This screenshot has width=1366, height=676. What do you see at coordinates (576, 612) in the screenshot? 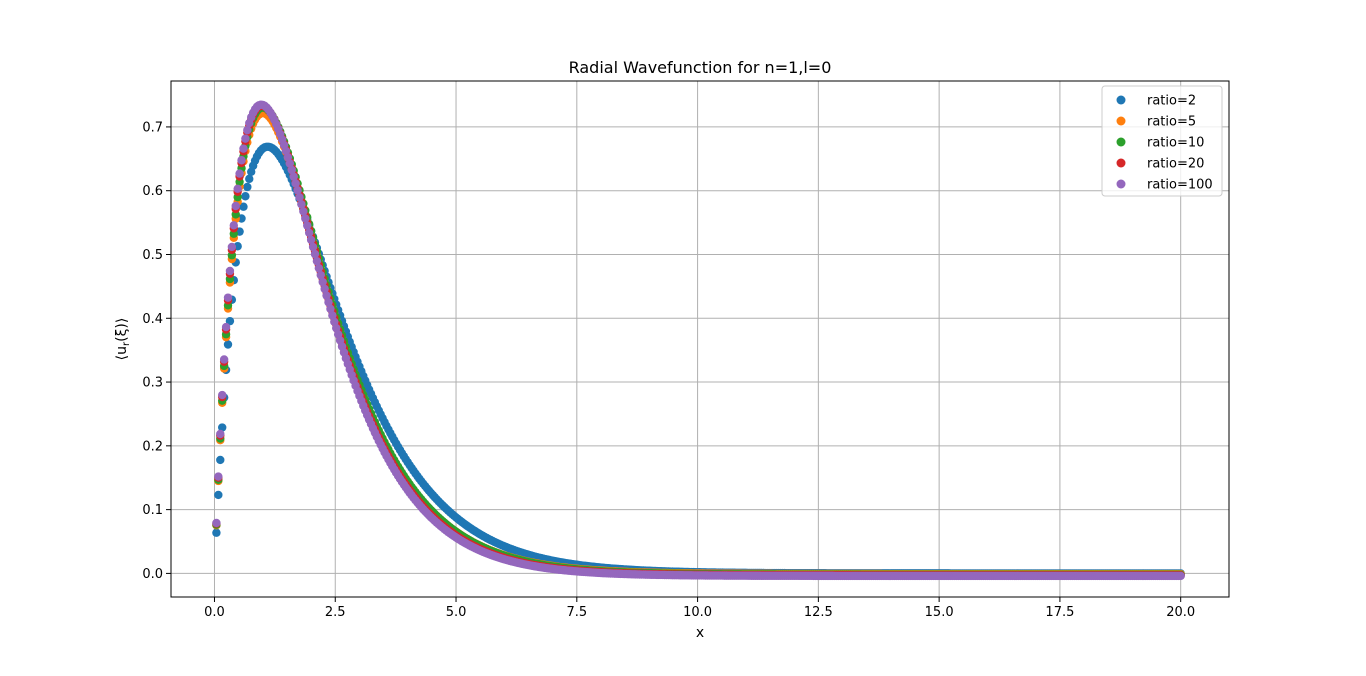
I see `x-tick-label: 7.5` at bounding box center [576, 612].